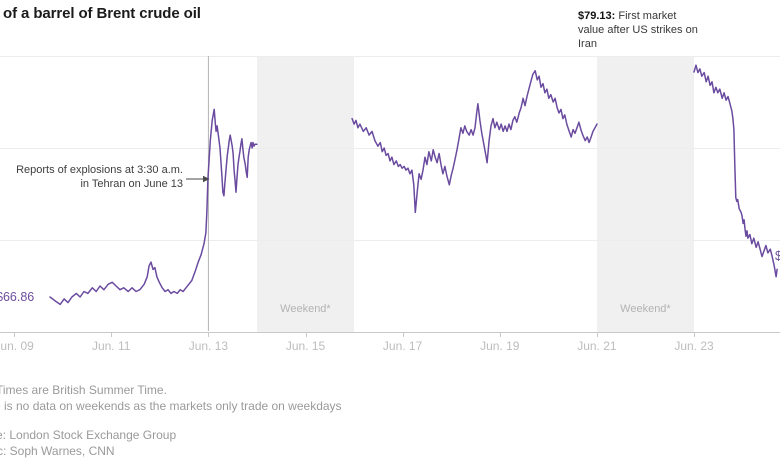 This screenshot has height=470, width=780. What do you see at coordinates (111, 346) in the screenshot?
I see `x-axis-label: Jun. 11` at bounding box center [111, 346].